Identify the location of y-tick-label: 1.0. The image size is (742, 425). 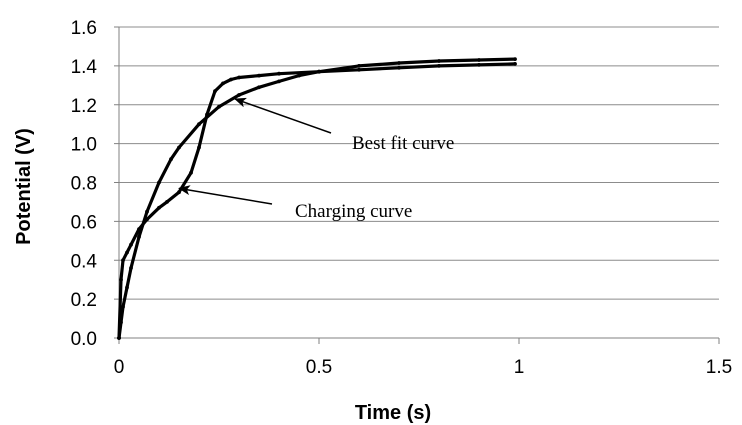
(84, 145).